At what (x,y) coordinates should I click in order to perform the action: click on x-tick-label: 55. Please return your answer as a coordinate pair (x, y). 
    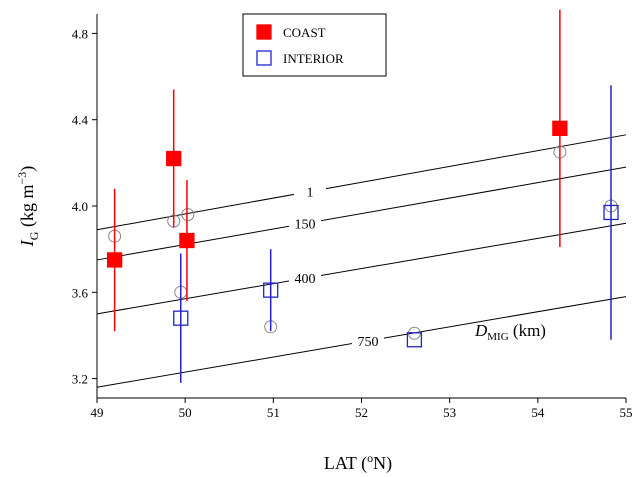
    Looking at the image, I should click on (626, 412).